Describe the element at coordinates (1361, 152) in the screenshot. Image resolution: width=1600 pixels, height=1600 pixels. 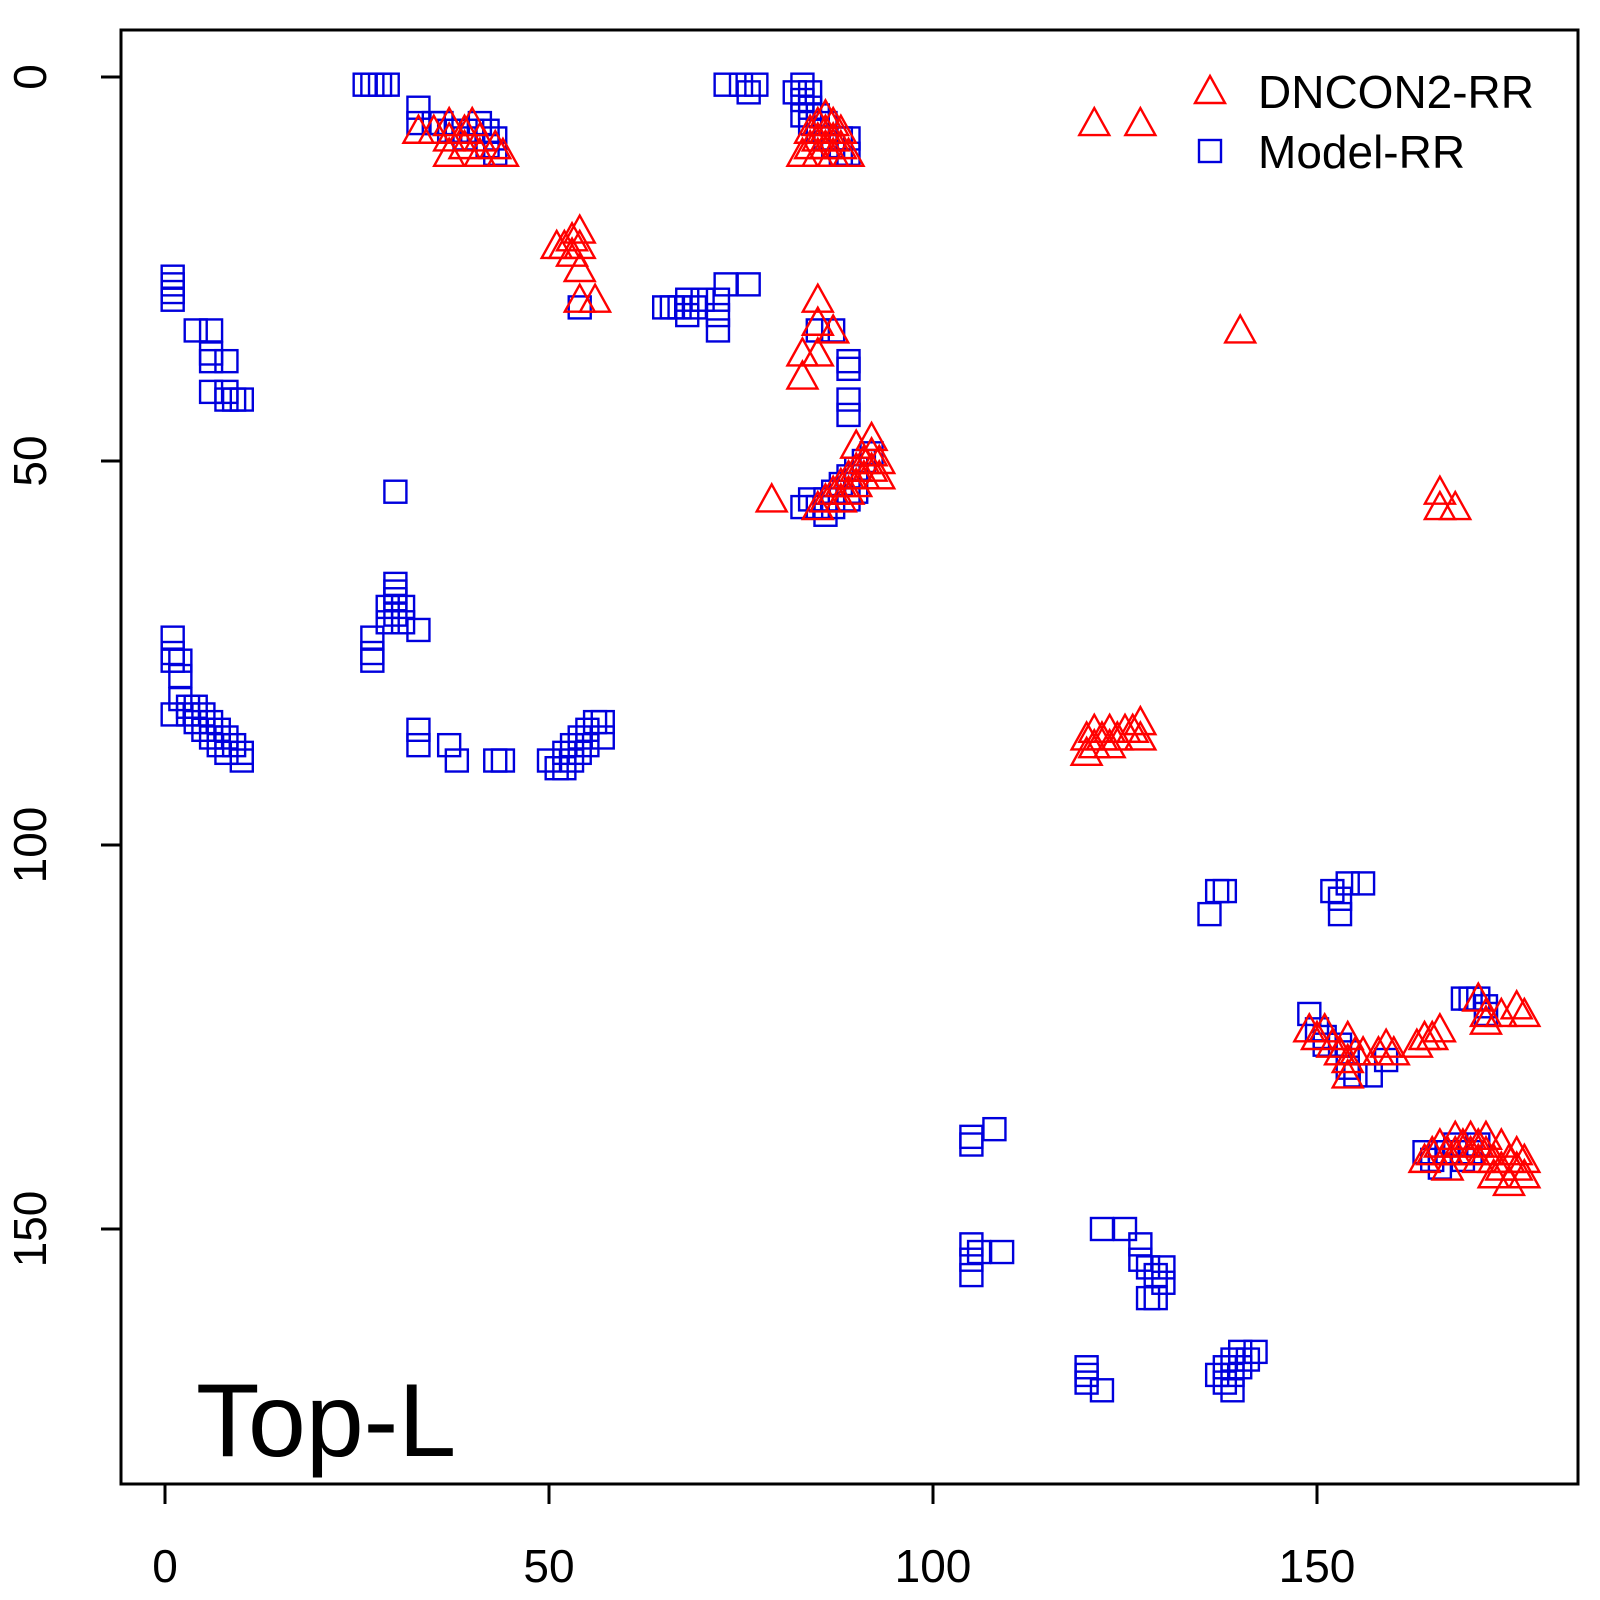
I see `legend-label-model: Model-RR` at that location.